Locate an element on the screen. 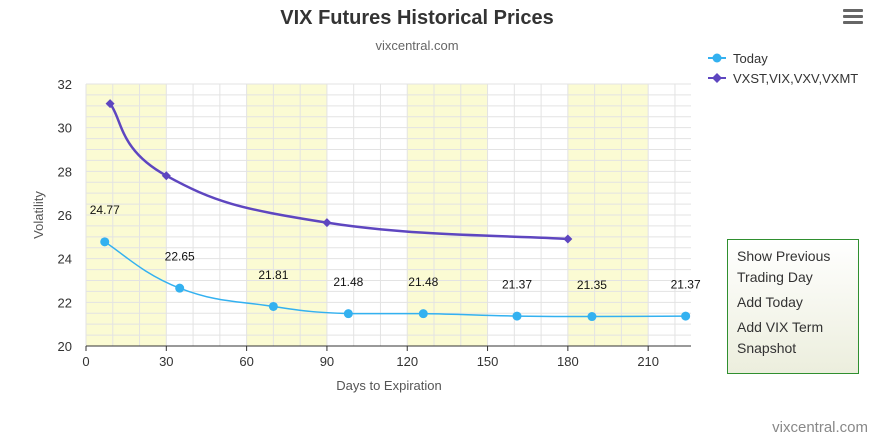 The image size is (876, 438). data-label: 24.77 is located at coordinates (105, 210).